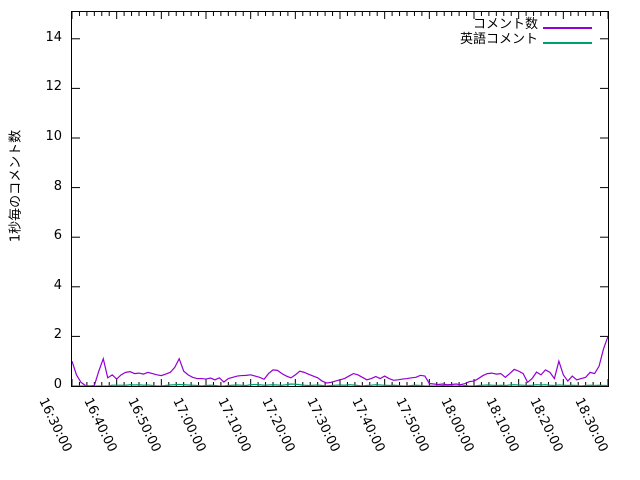 The height and width of the screenshot is (480, 640). Describe the element at coordinates (323, 425) in the screenshot. I see `x-tick-label: 17:30:00` at that location.